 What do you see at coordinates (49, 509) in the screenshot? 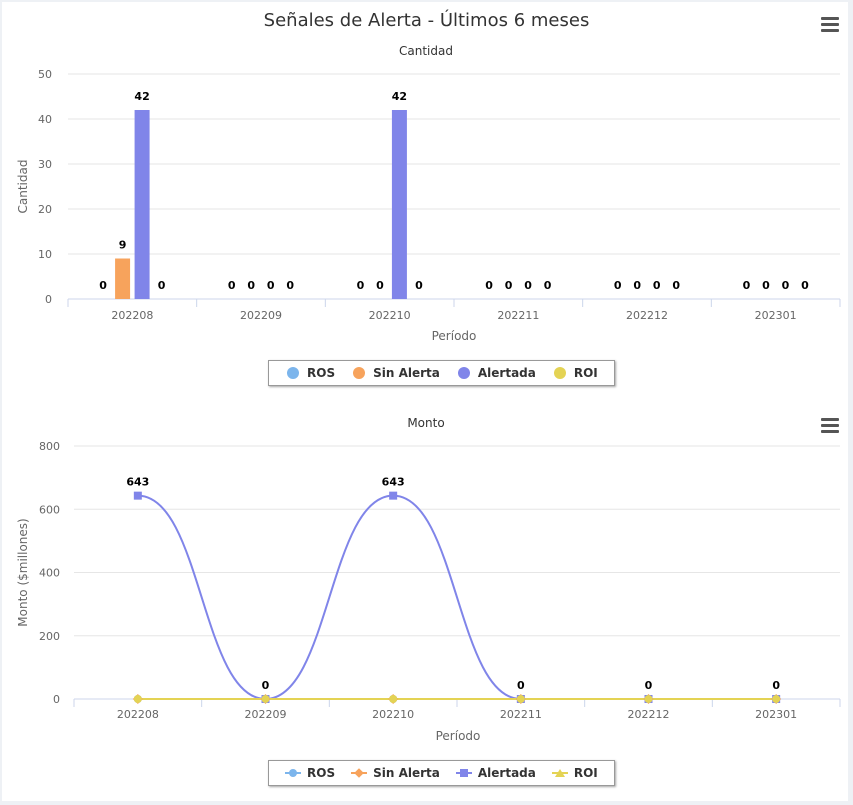
I see `y-tick-label: 600` at bounding box center [49, 509].